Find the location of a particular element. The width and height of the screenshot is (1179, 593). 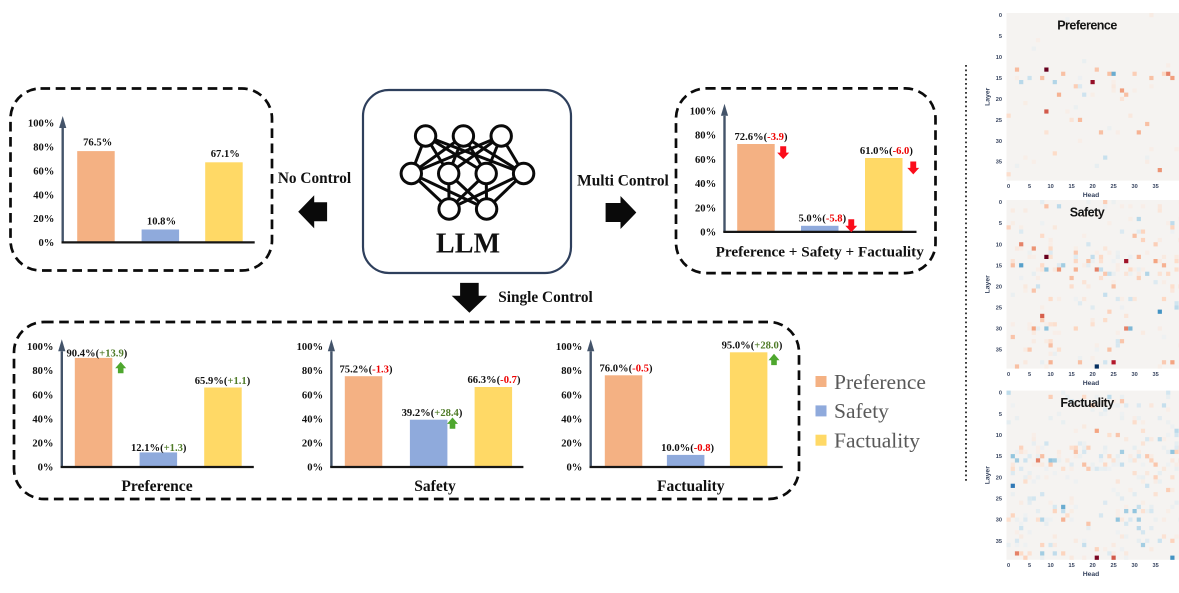

svg-text: 66.3%(-0.7) is located at coordinates (494, 380).